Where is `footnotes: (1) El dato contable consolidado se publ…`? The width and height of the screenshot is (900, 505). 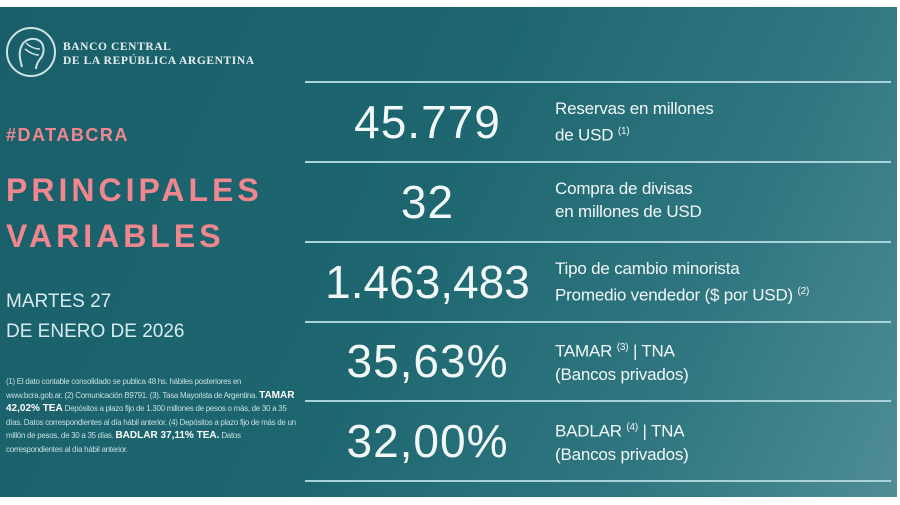 footnotes: (1) El dato contable consolidado se publ… is located at coordinates (151, 416).